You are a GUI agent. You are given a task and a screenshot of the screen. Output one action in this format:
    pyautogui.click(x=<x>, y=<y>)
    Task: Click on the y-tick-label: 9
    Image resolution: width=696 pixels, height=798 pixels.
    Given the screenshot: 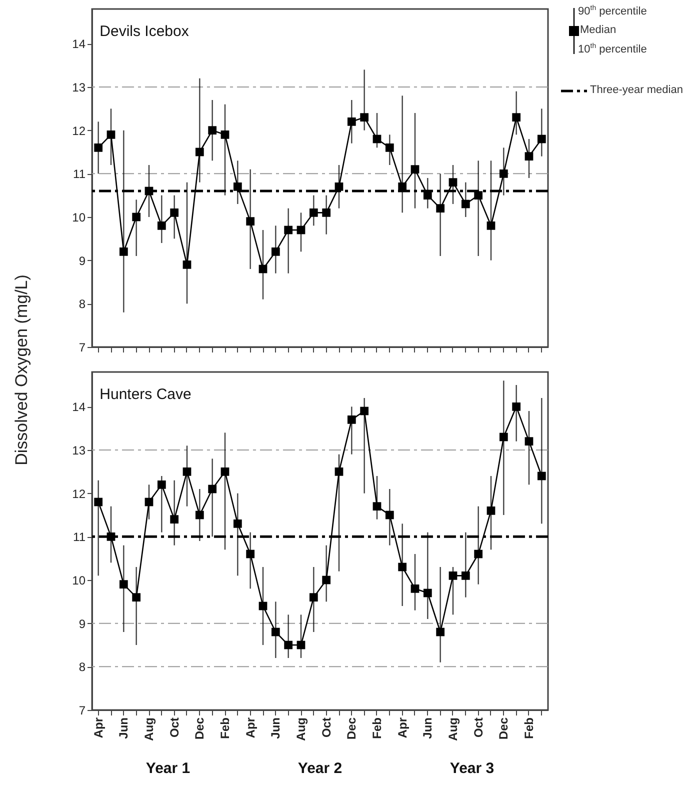 What is the action you would take?
    pyautogui.click(x=82, y=623)
    